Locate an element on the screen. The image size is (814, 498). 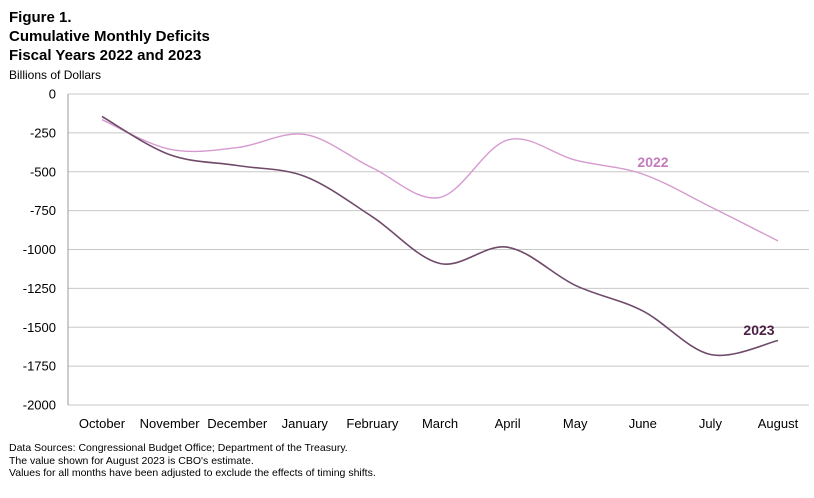
x-tick-label: October is located at coordinates (102, 423).